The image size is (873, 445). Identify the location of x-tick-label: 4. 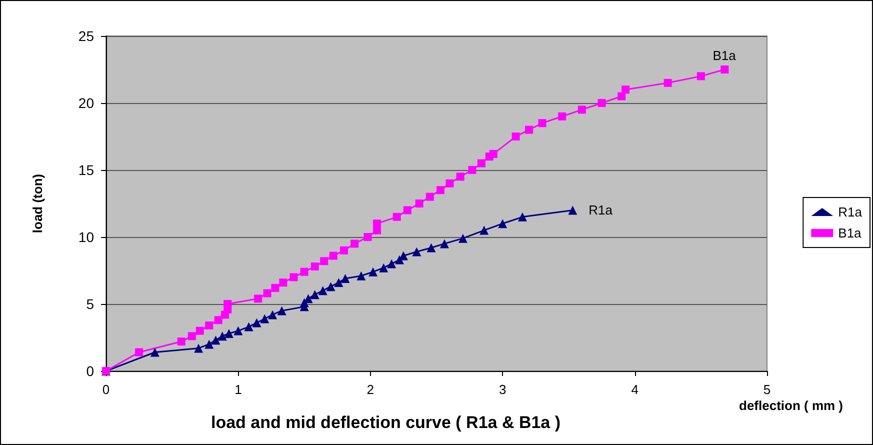
(634, 389).